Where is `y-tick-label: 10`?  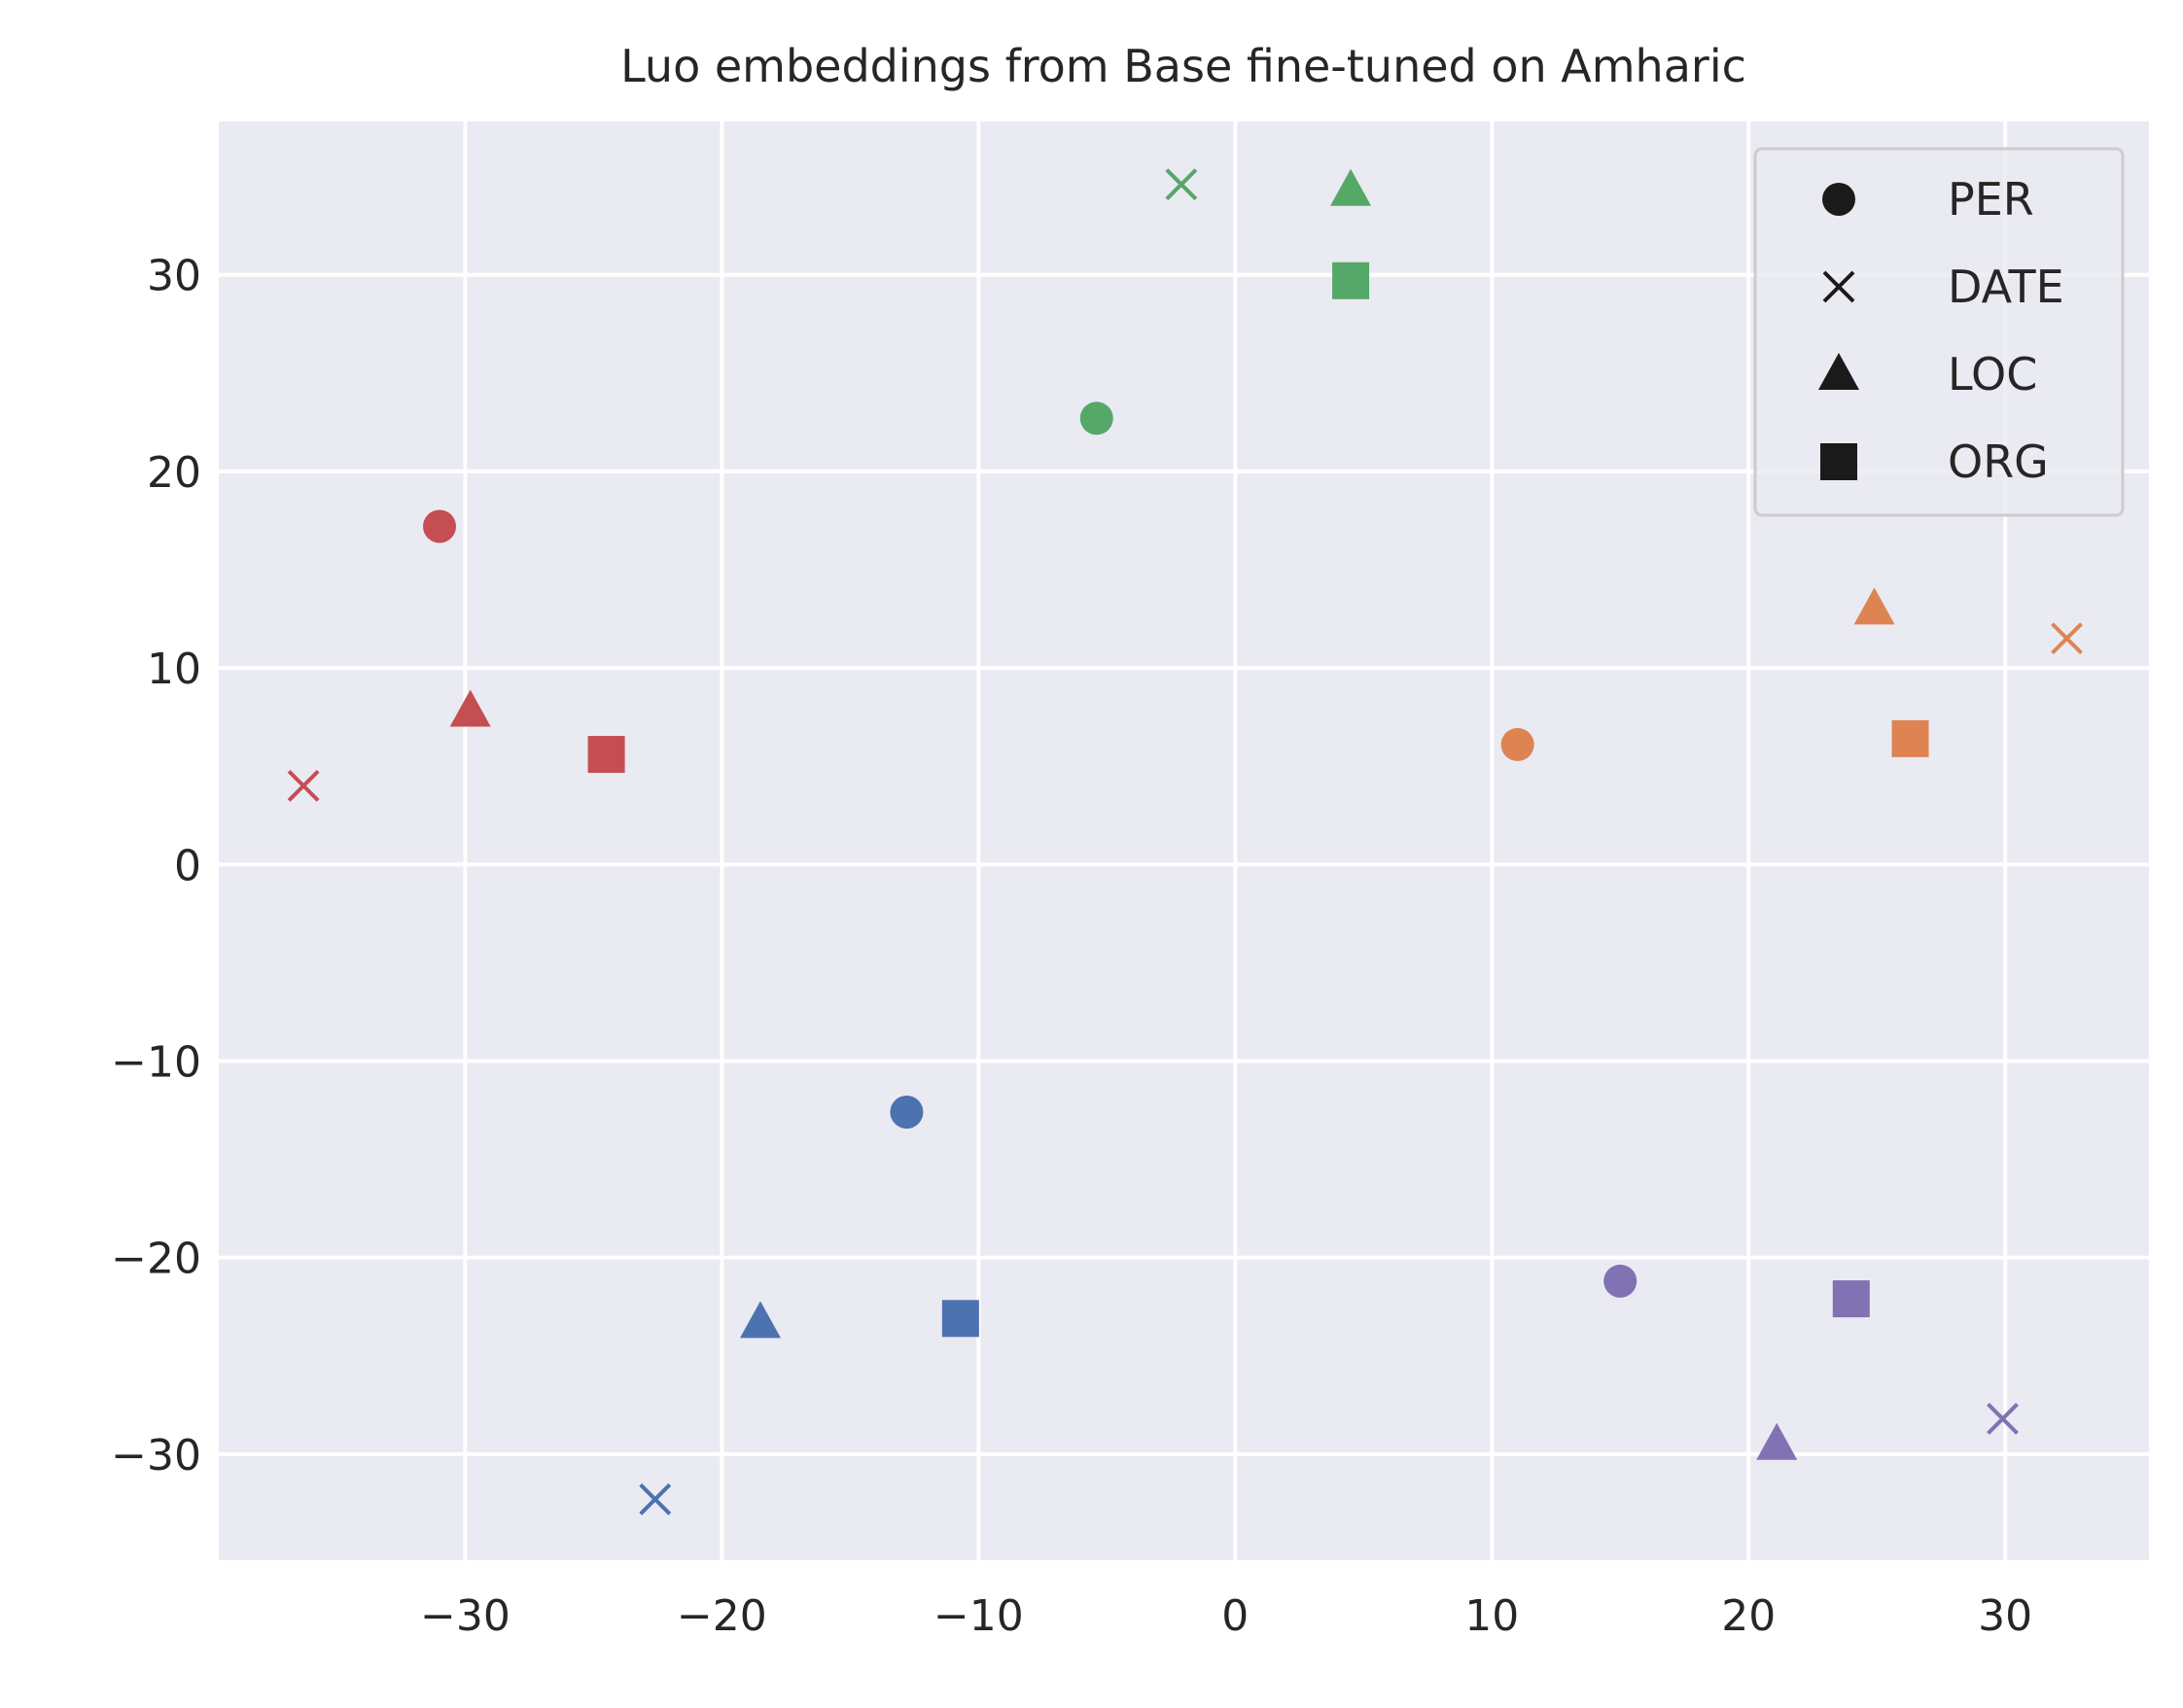
y-tick-label: 10 is located at coordinates (174, 670).